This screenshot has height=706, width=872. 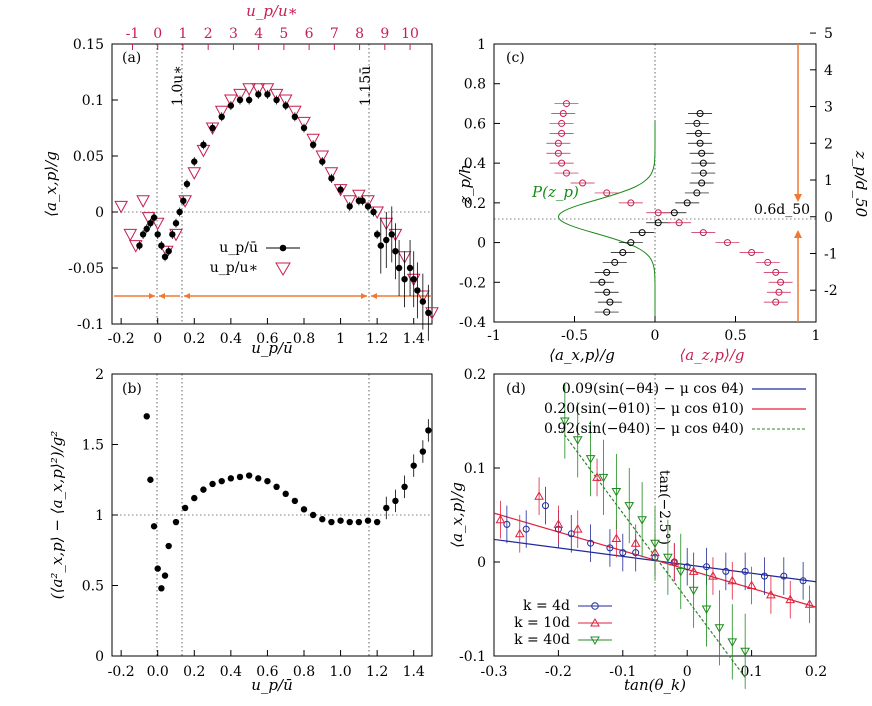 I want to click on panel-d-xtick-label: -0.1, so click(x=622, y=672).